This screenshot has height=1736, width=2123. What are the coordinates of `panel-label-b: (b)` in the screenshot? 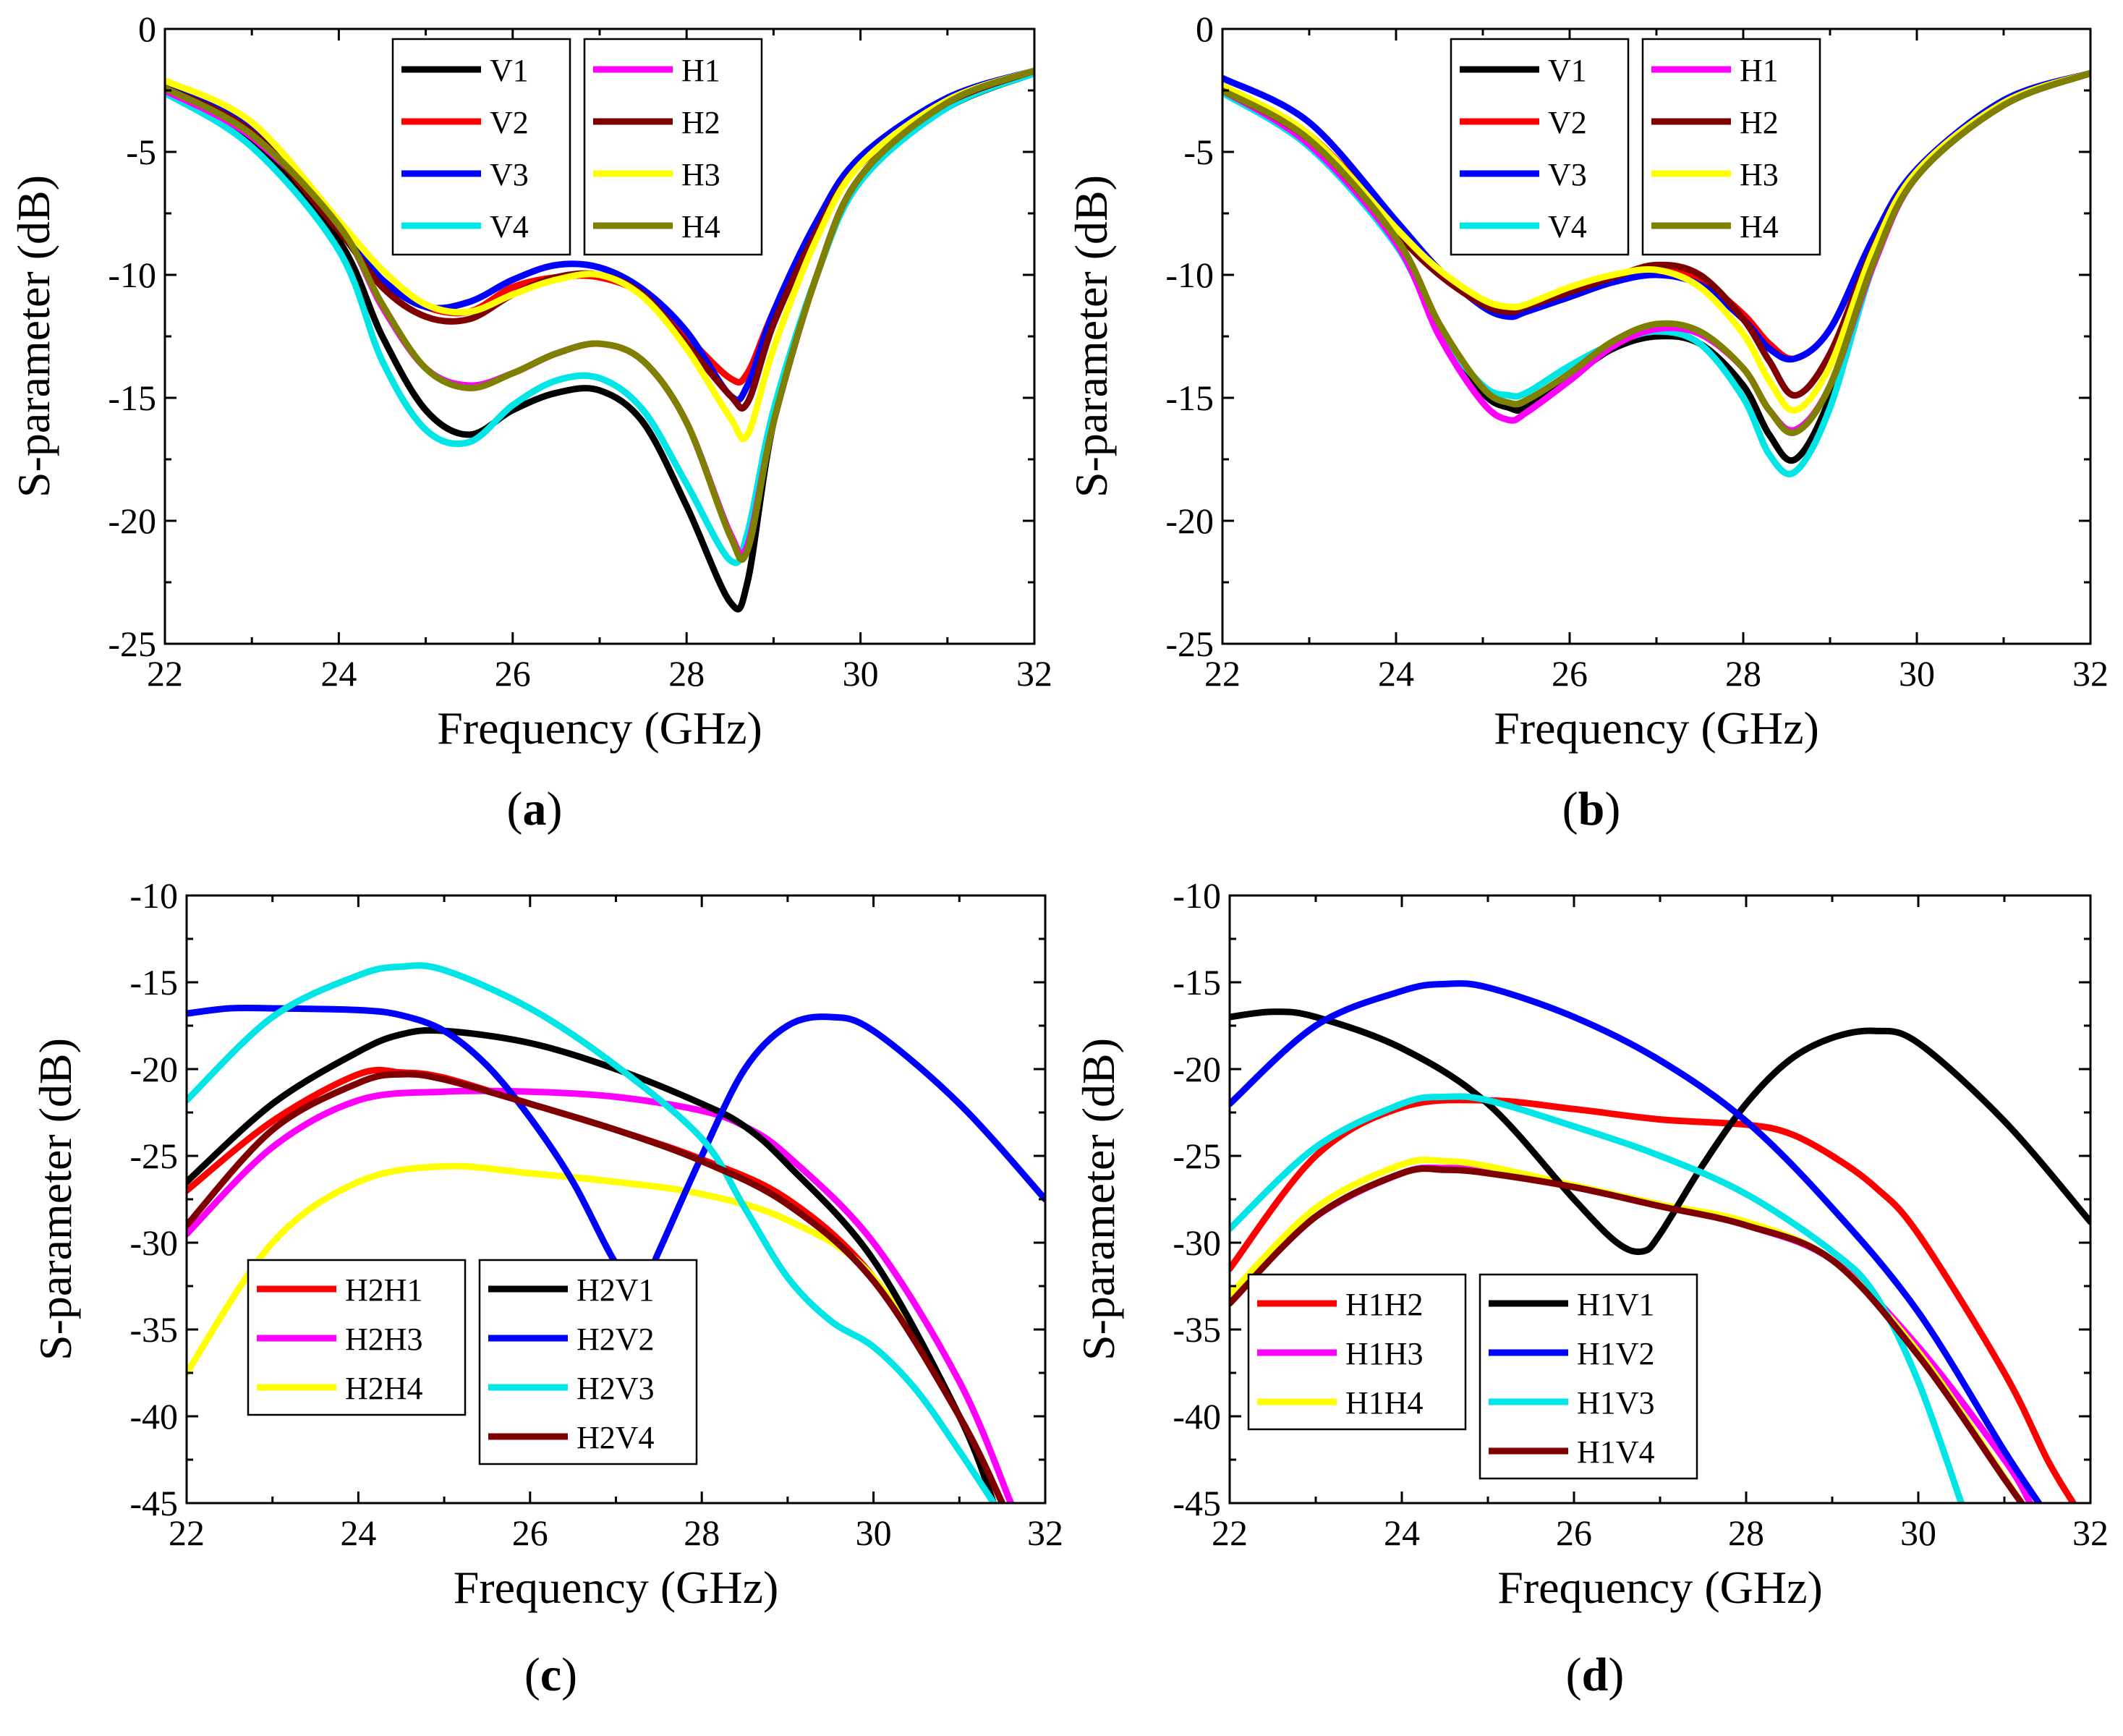 It's located at (1591, 809).